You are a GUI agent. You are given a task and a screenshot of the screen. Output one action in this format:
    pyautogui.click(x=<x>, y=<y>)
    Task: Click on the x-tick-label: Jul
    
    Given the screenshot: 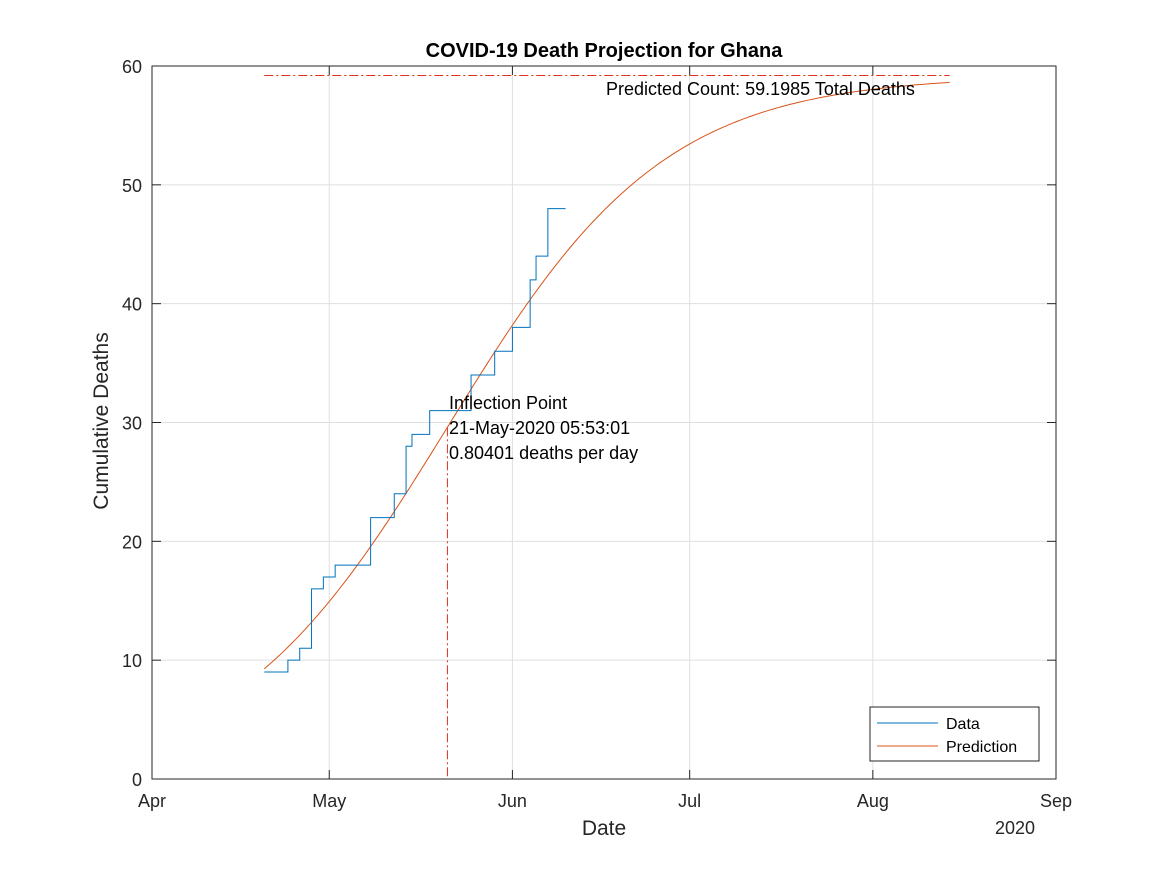 What is the action you would take?
    pyautogui.click(x=689, y=801)
    